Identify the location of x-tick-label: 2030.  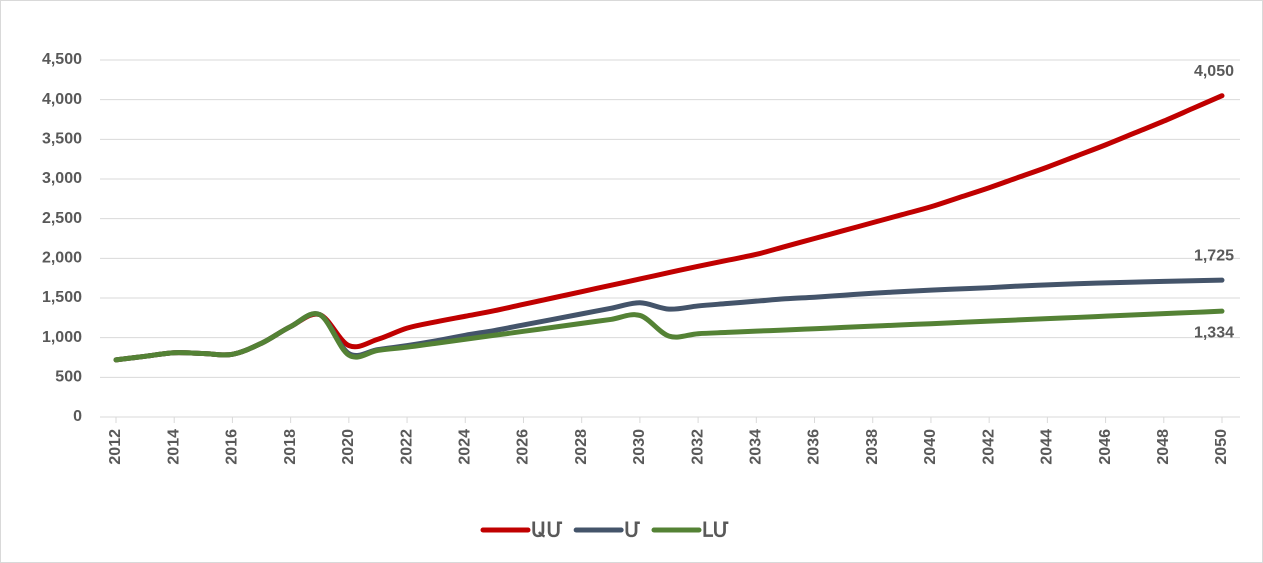
(639, 447).